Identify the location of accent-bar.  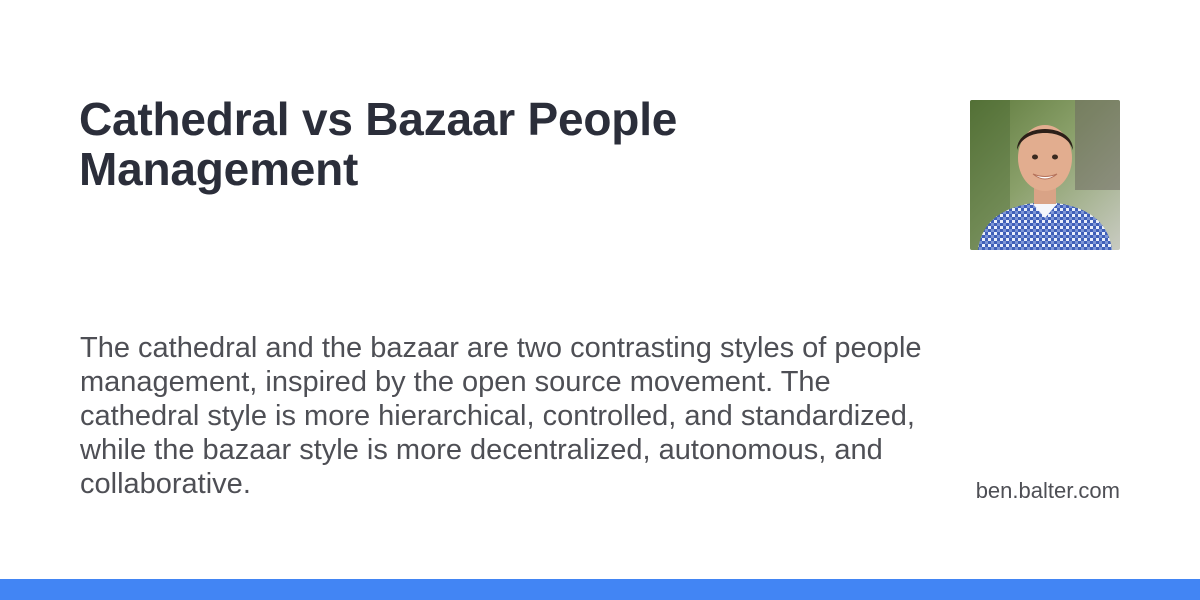
(600, 589).